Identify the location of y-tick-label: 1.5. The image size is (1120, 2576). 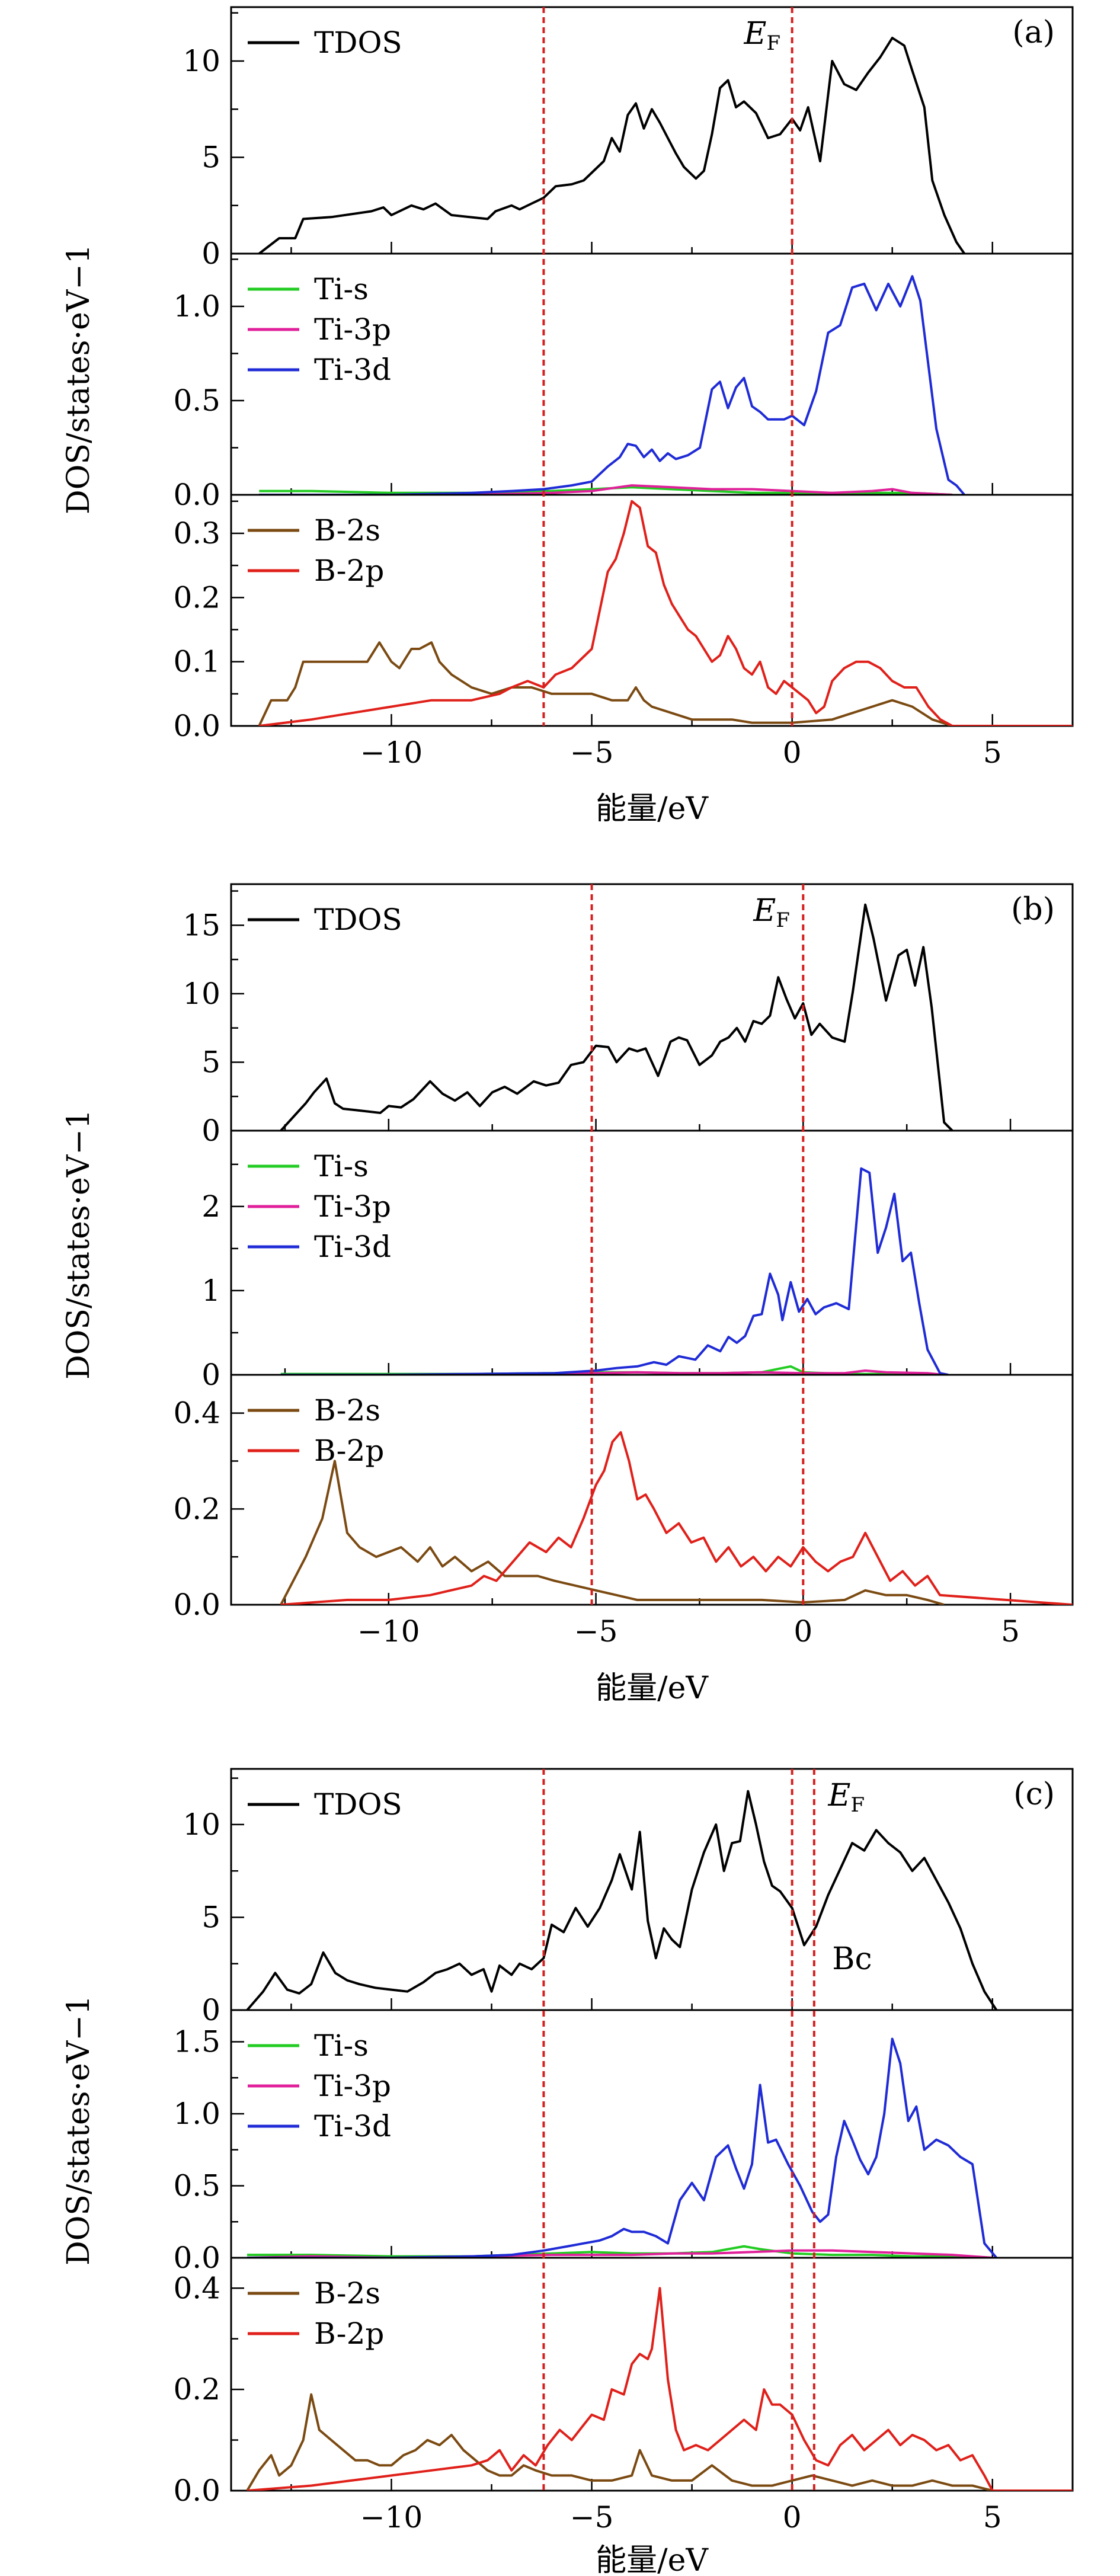
(196, 2041).